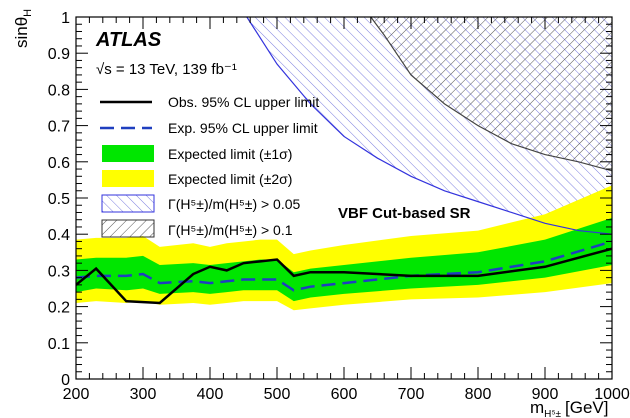  What do you see at coordinates (65, 380) in the screenshot?
I see `y-tick-label: 0` at bounding box center [65, 380].